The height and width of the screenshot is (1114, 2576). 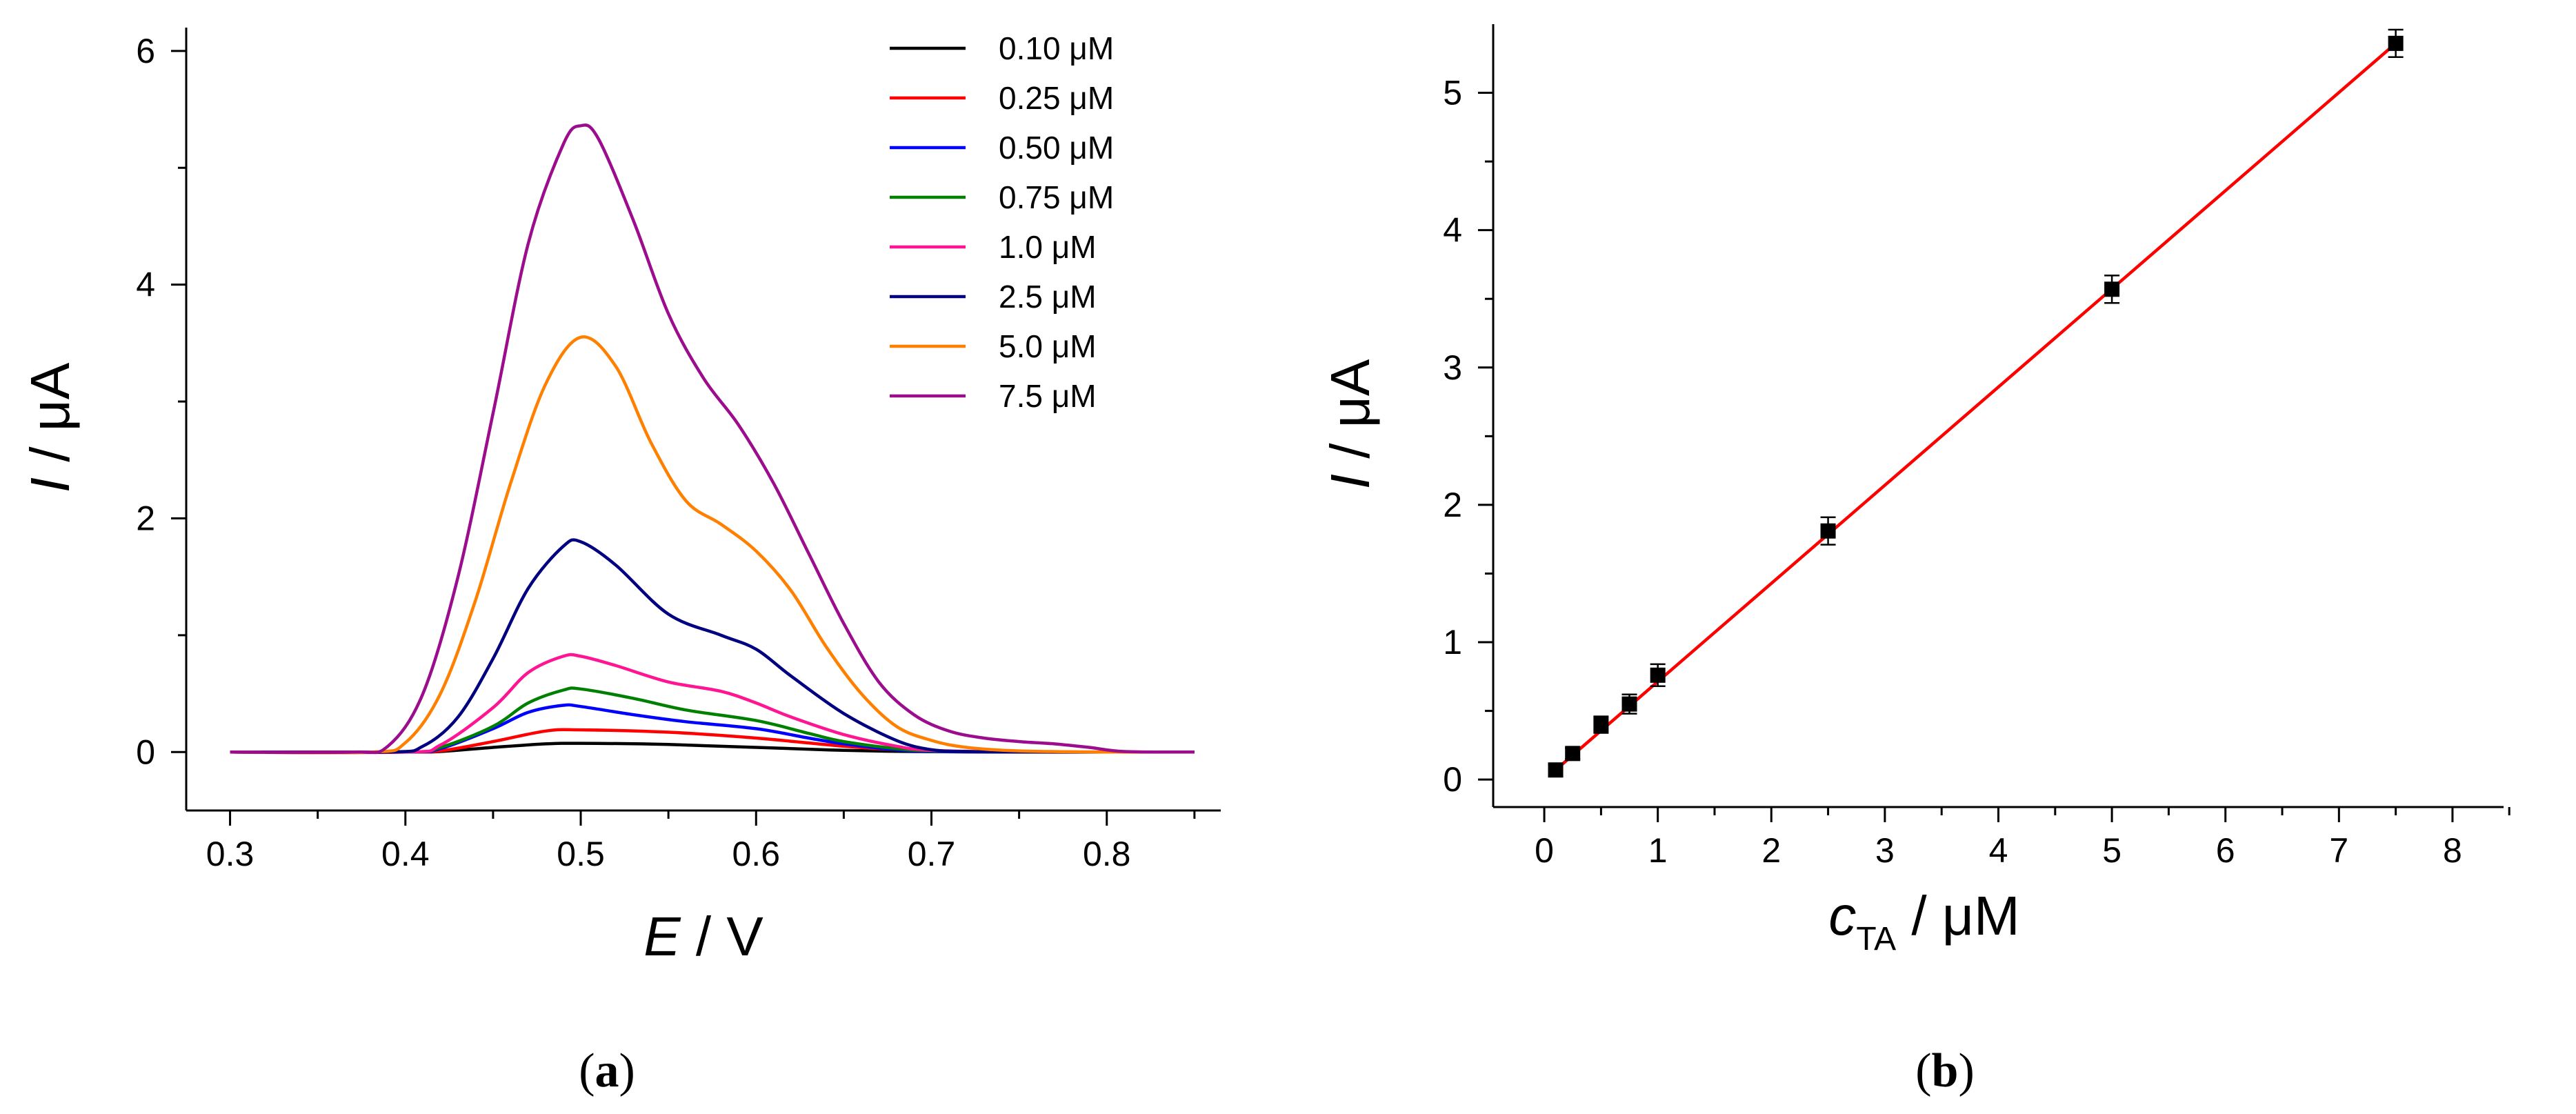 What do you see at coordinates (145, 51) in the screenshot?
I see `chart-a-y-tick-label: 6` at bounding box center [145, 51].